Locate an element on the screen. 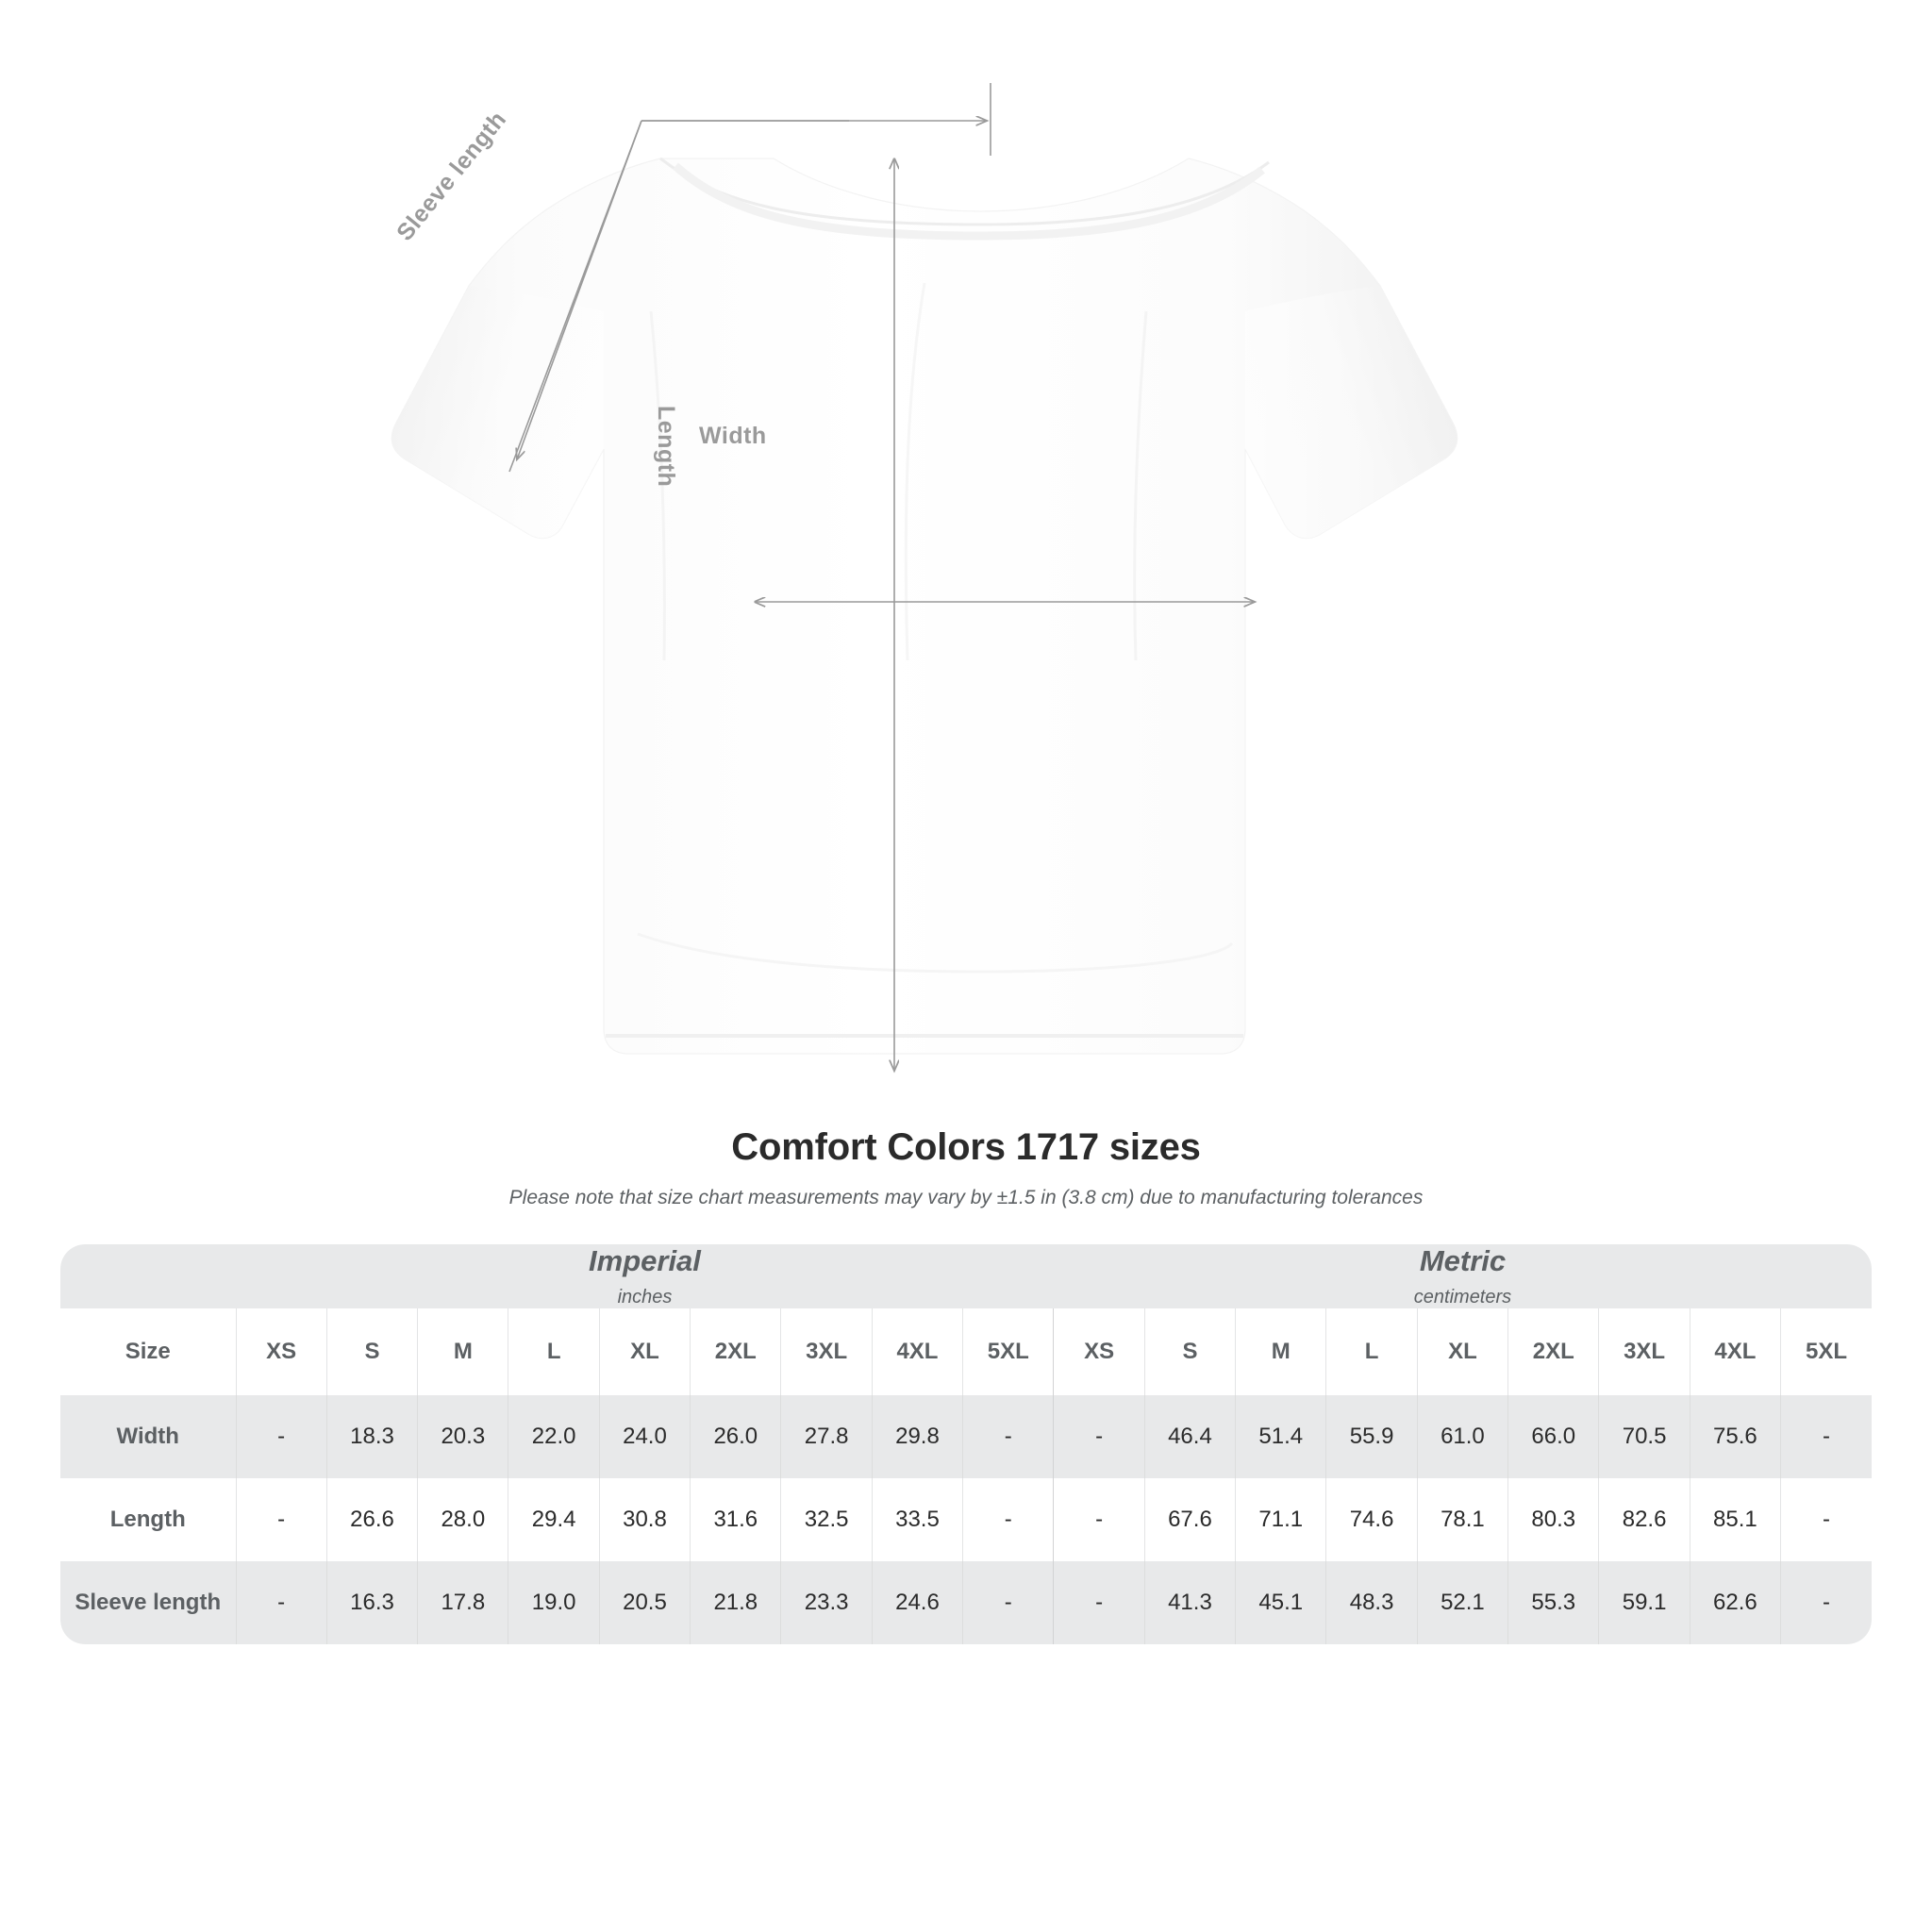 This screenshot has width=1932, height=1932. cell-metric-sleeve-length-xs: - is located at coordinates (1099, 1602).